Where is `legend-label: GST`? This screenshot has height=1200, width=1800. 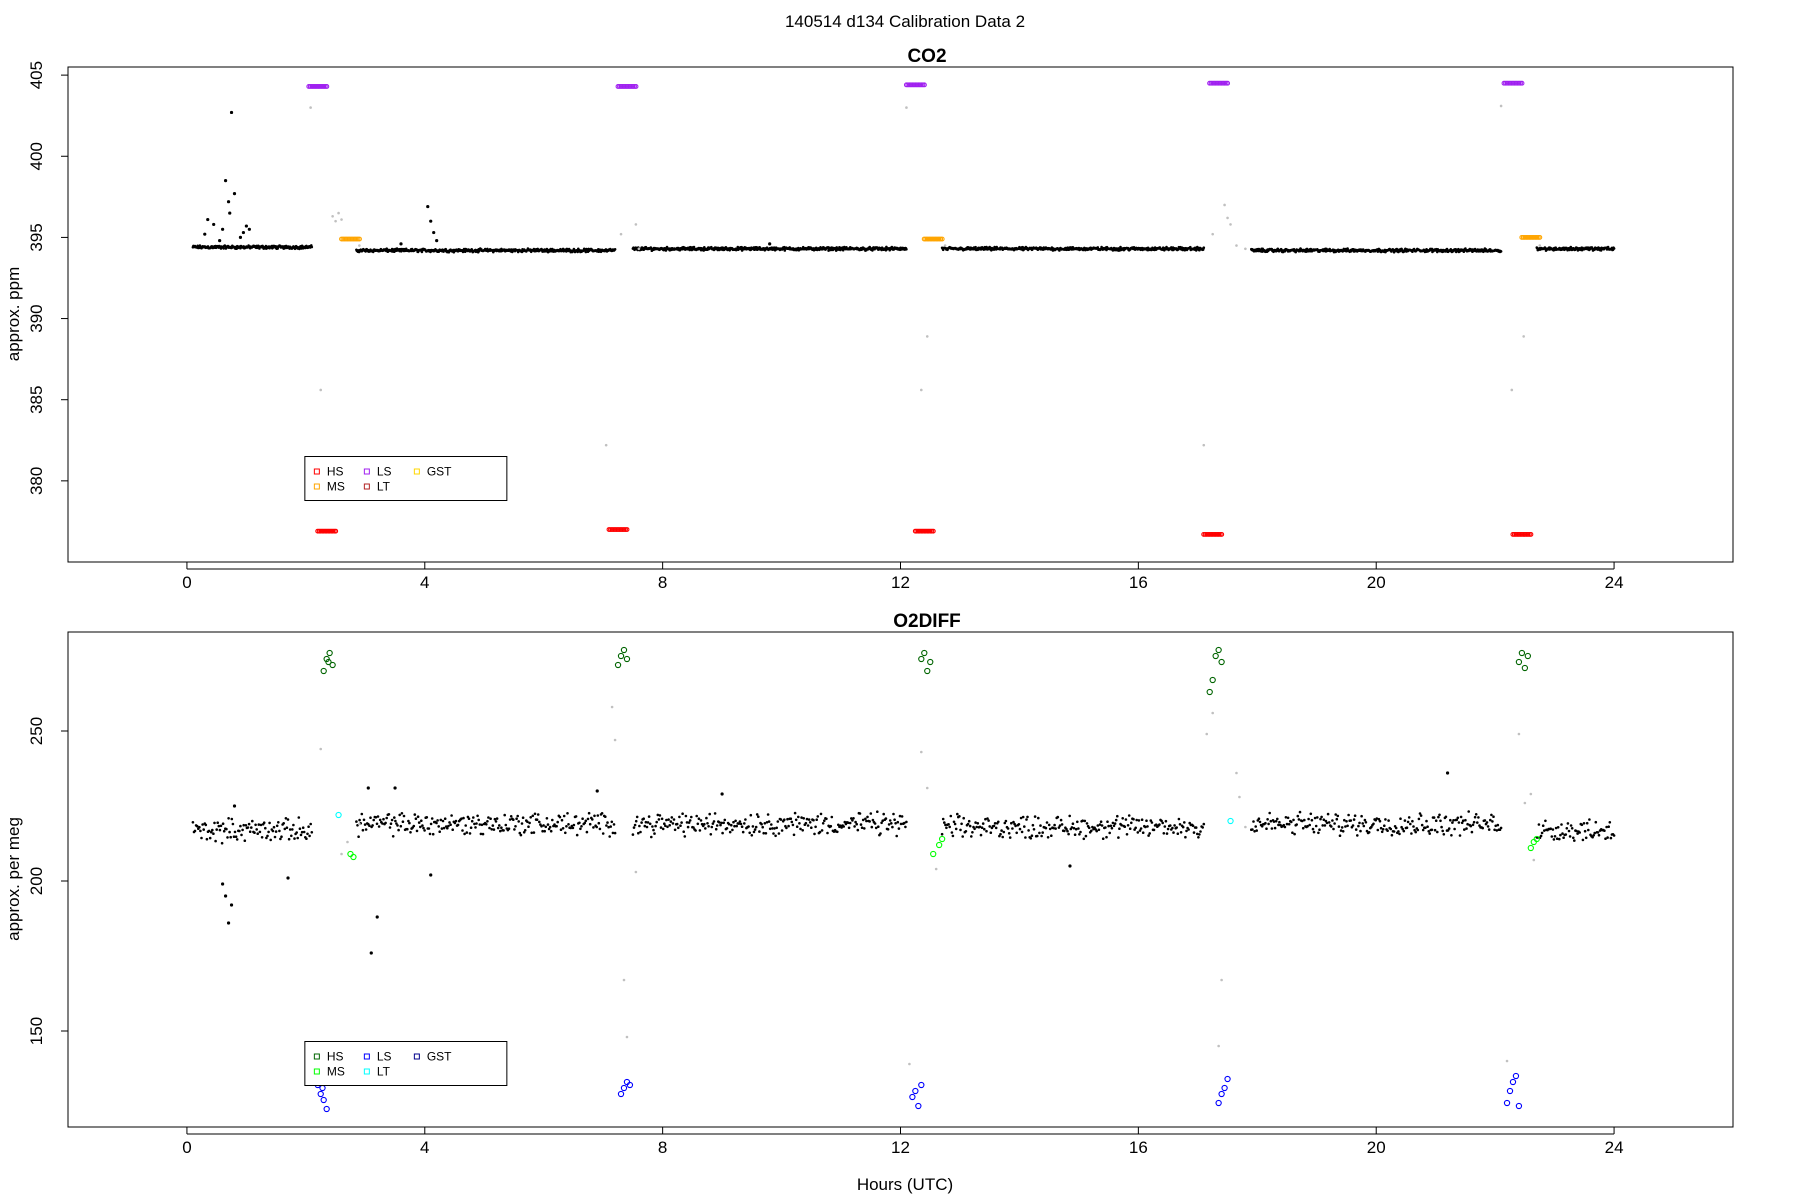 legend-label: GST is located at coordinates (439, 1057).